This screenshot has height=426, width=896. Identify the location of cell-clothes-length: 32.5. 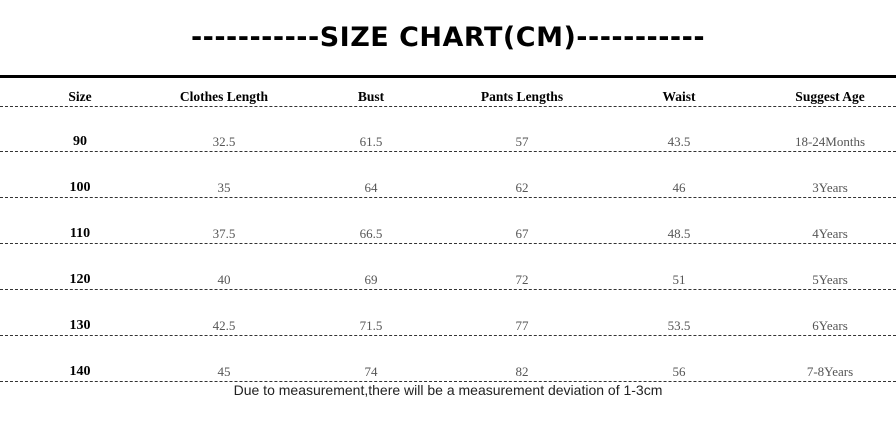
(224, 141).